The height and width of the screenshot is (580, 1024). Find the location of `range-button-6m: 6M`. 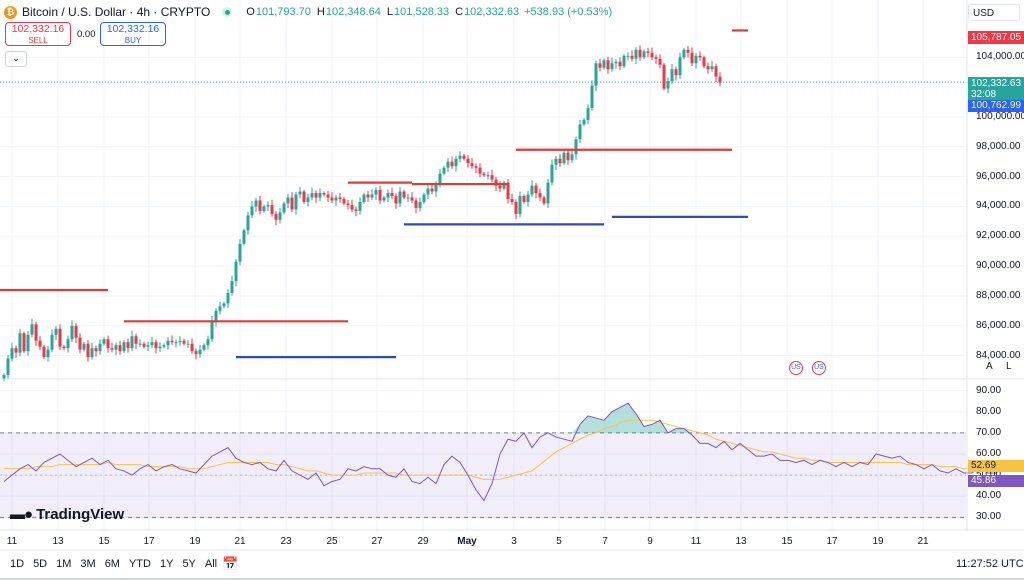

range-button-6m: 6M is located at coordinates (112, 564).